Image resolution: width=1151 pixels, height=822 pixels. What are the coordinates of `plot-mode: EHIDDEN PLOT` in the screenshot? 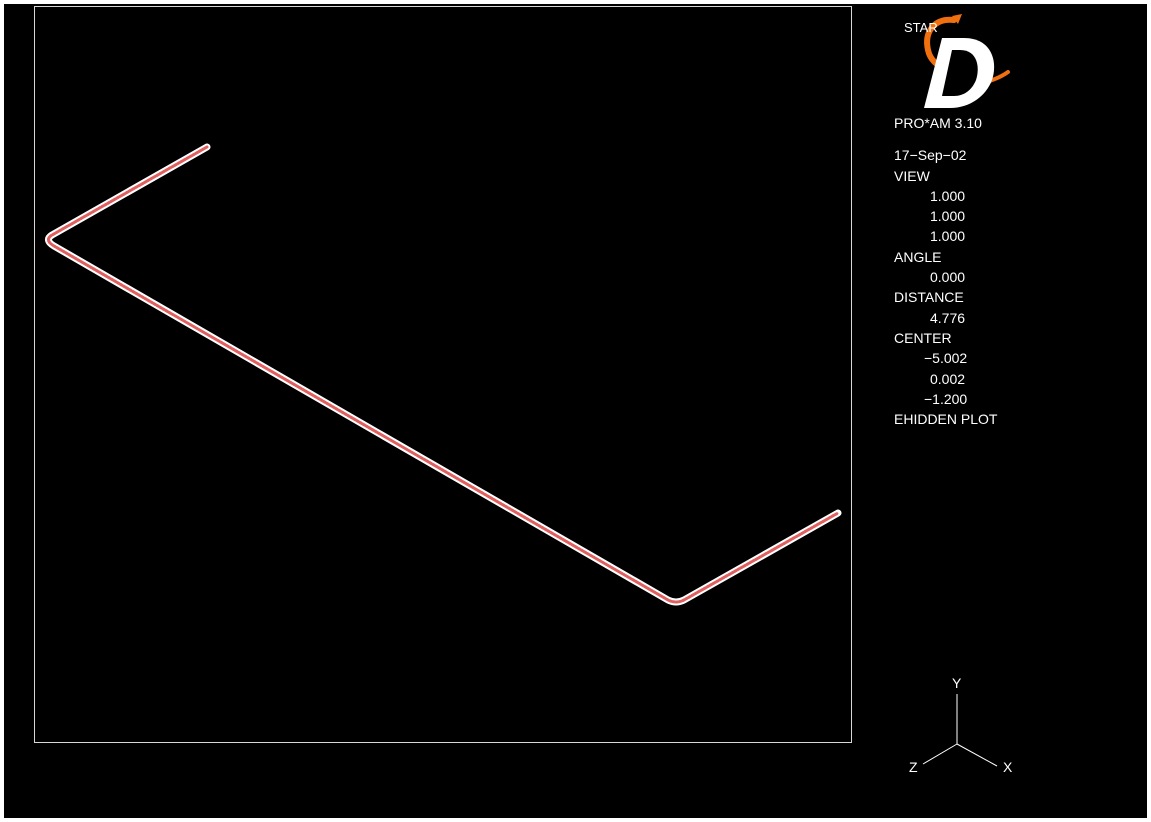 It's located at (946, 419).